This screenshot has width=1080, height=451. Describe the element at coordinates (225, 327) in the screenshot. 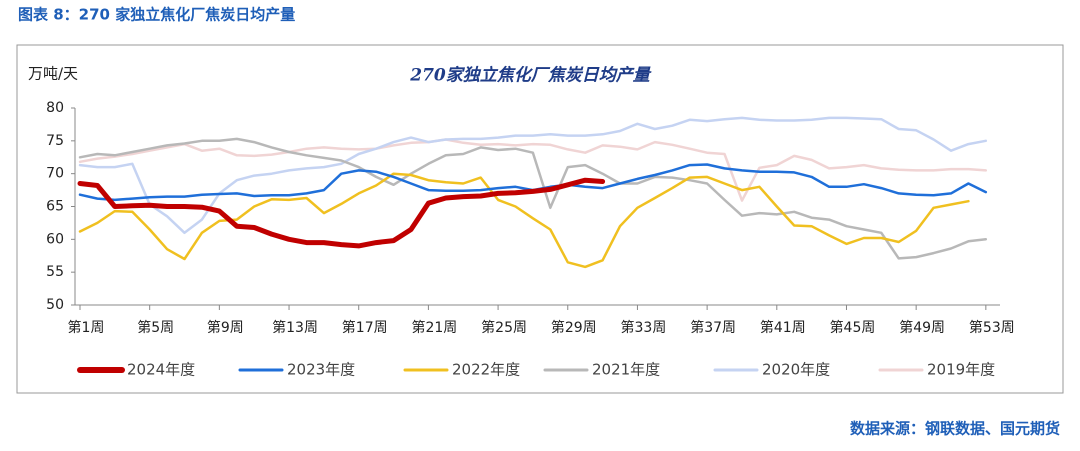

I see `x-tick-label: 第9周` at that location.